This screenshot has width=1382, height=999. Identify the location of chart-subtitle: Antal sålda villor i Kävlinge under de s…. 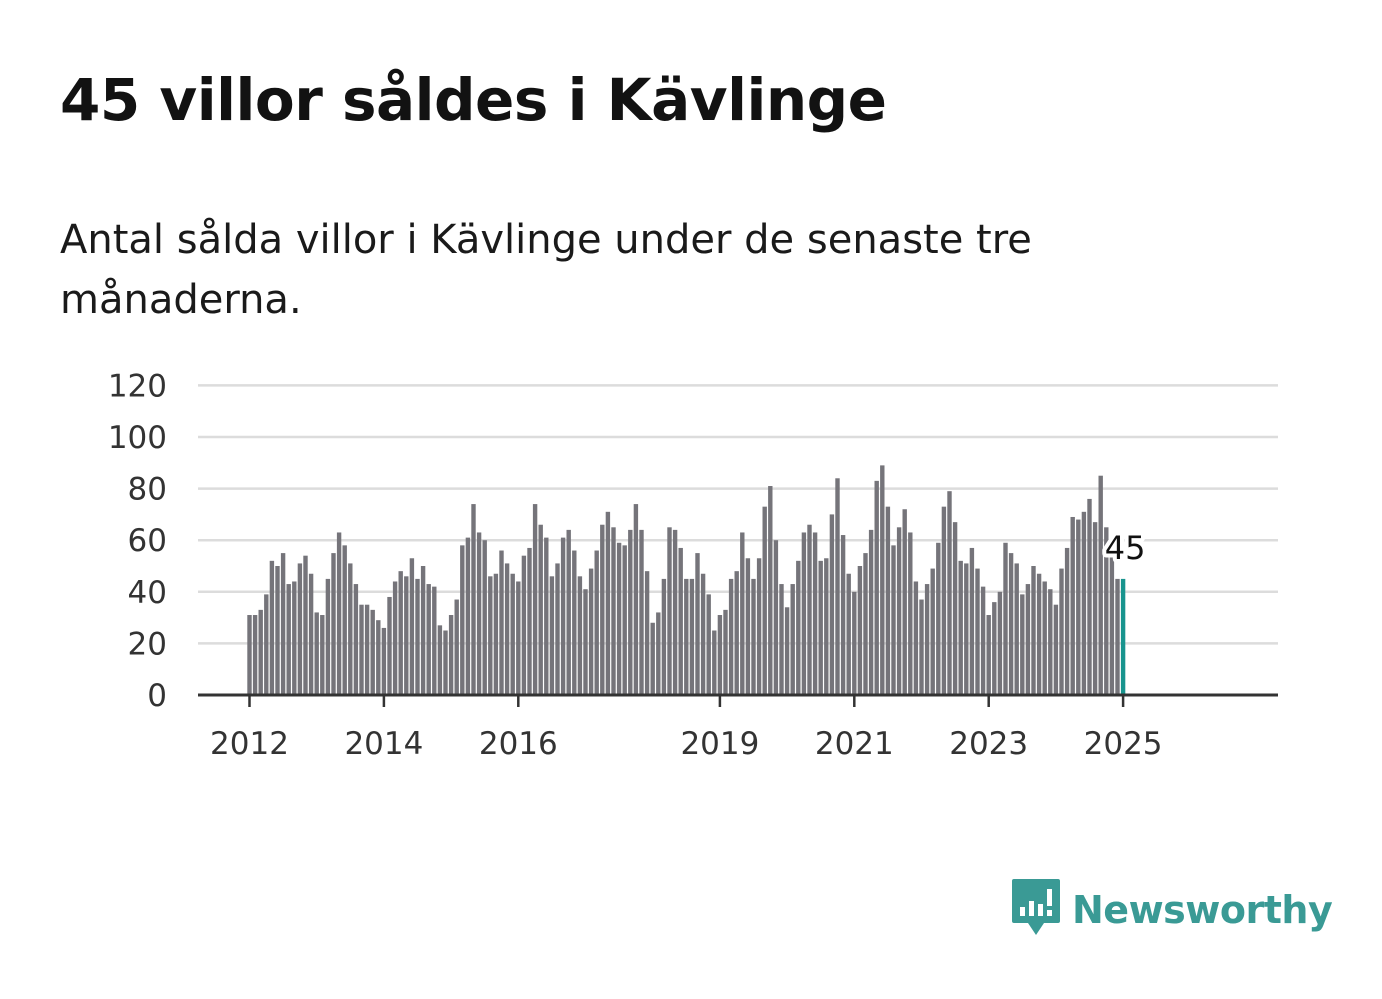
(546, 270).